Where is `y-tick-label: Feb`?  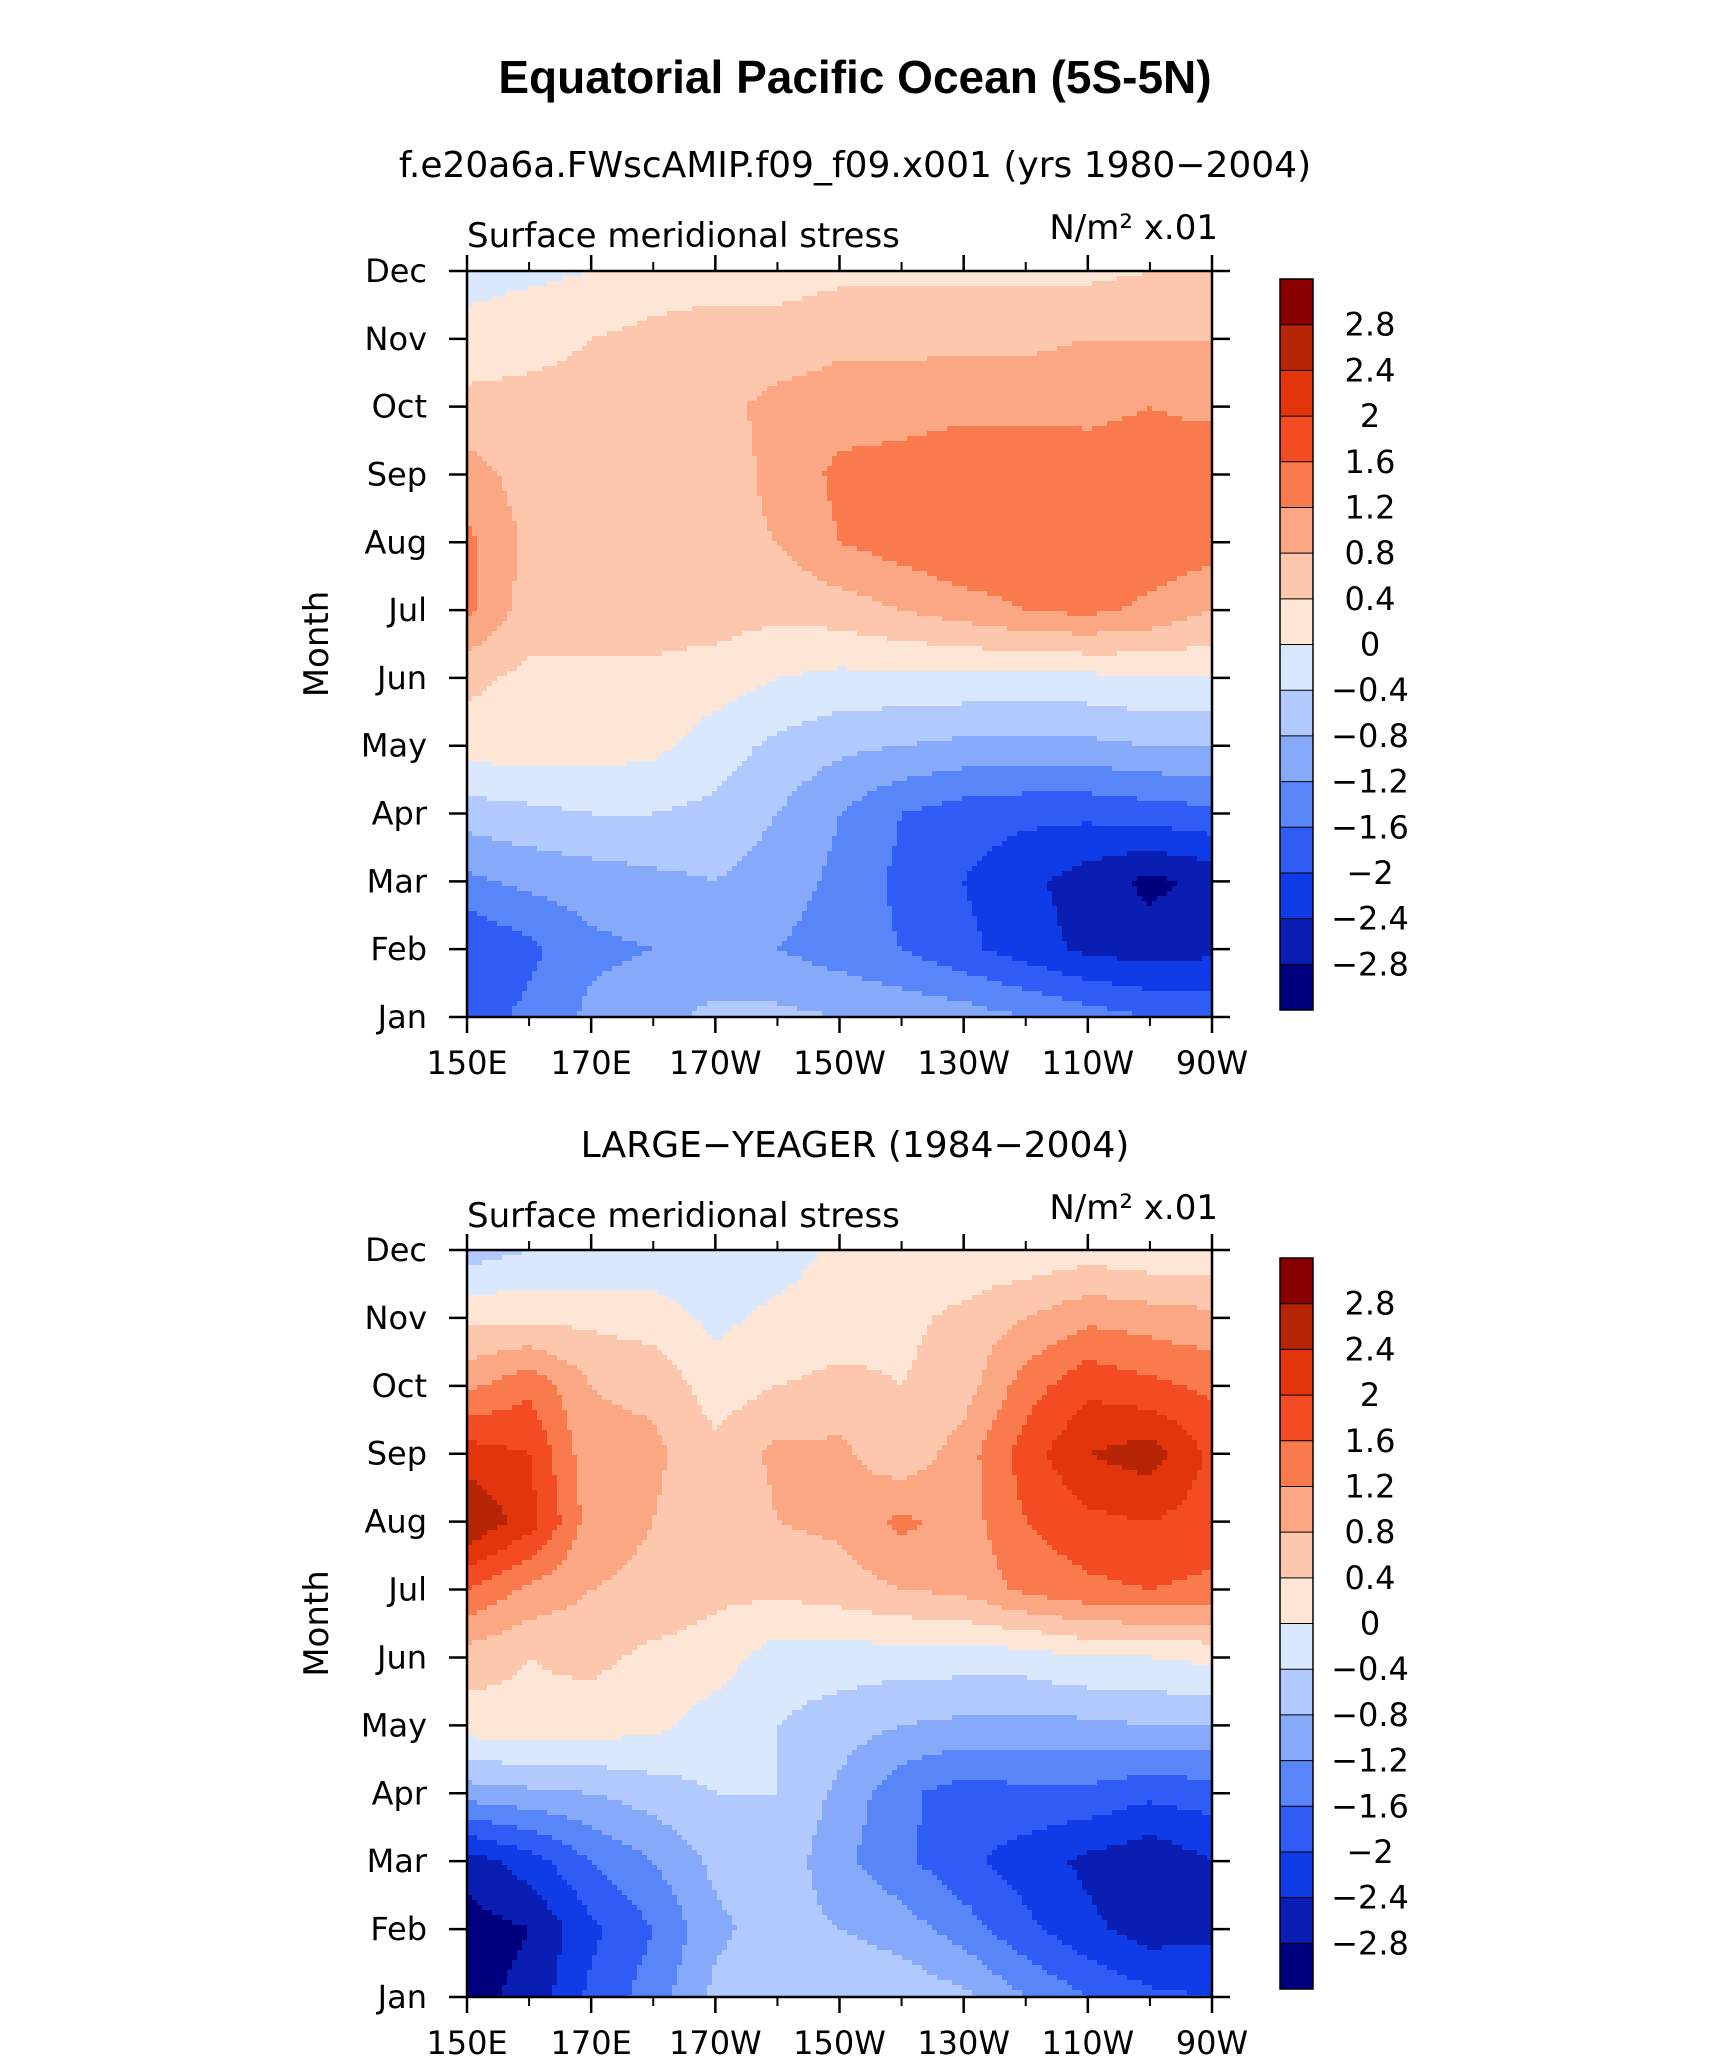 y-tick-label: Feb is located at coordinates (398, 1929).